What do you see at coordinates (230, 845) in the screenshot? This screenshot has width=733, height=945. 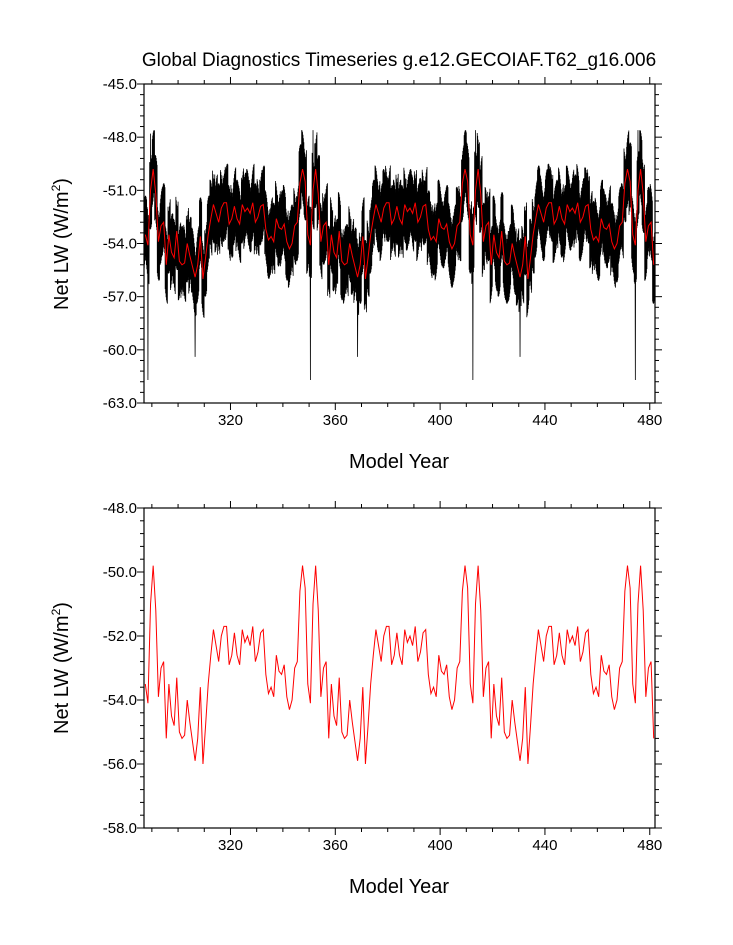 I see `bottom-xtick-label: 320` at bounding box center [230, 845].